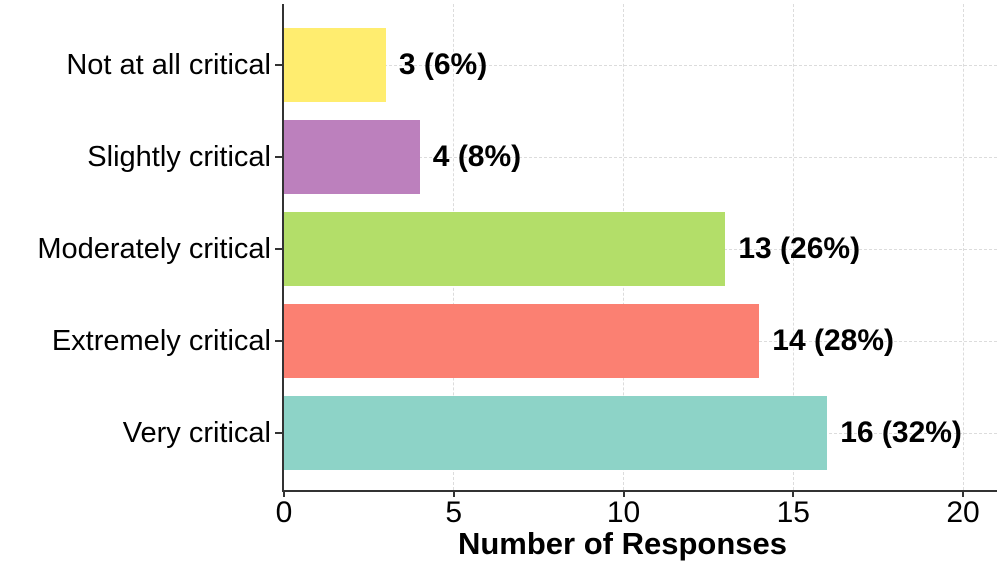 The width and height of the screenshot is (997, 573). Describe the element at coordinates (901, 432) in the screenshot. I see `bar-value-label: 16 (32%)` at that location.